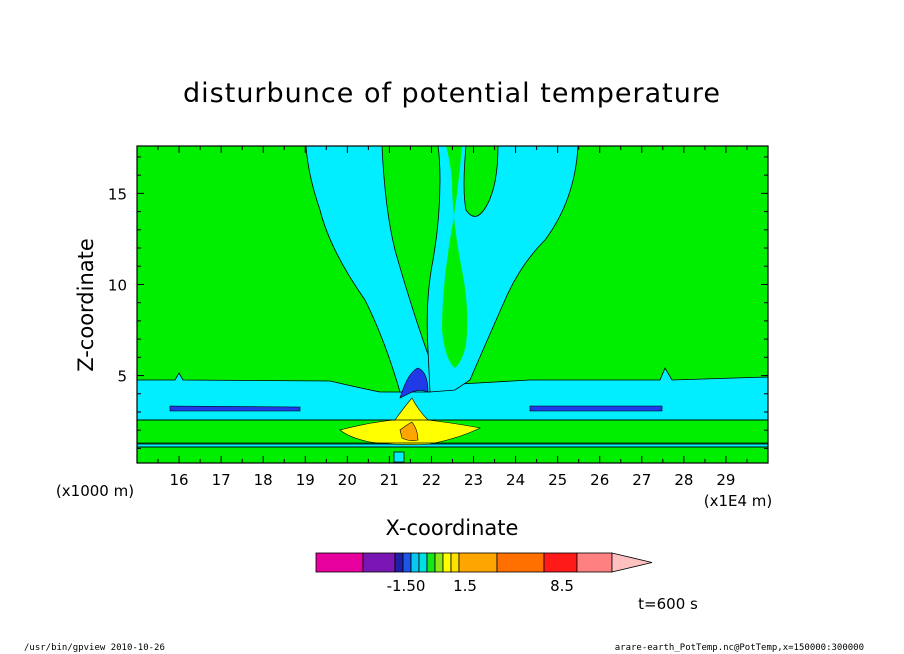 The width and height of the screenshot is (904, 654). What do you see at coordinates (221, 480) in the screenshot?
I see `x-tick-label: 17` at bounding box center [221, 480].